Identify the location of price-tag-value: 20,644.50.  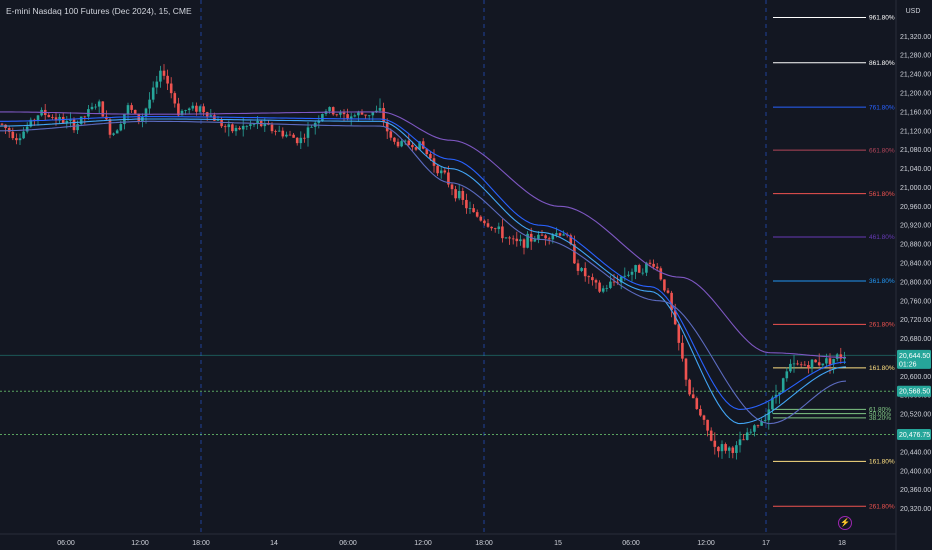
(914, 356).